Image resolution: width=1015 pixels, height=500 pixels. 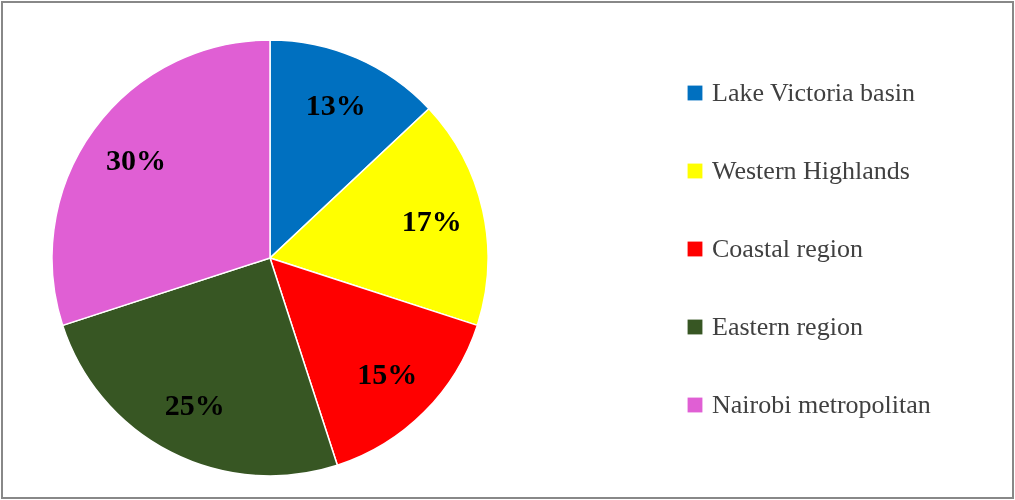 What do you see at coordinates (787, 326) in the screenshot?
I see `legend-label: Eastern region` at bounding box center [787, 326].